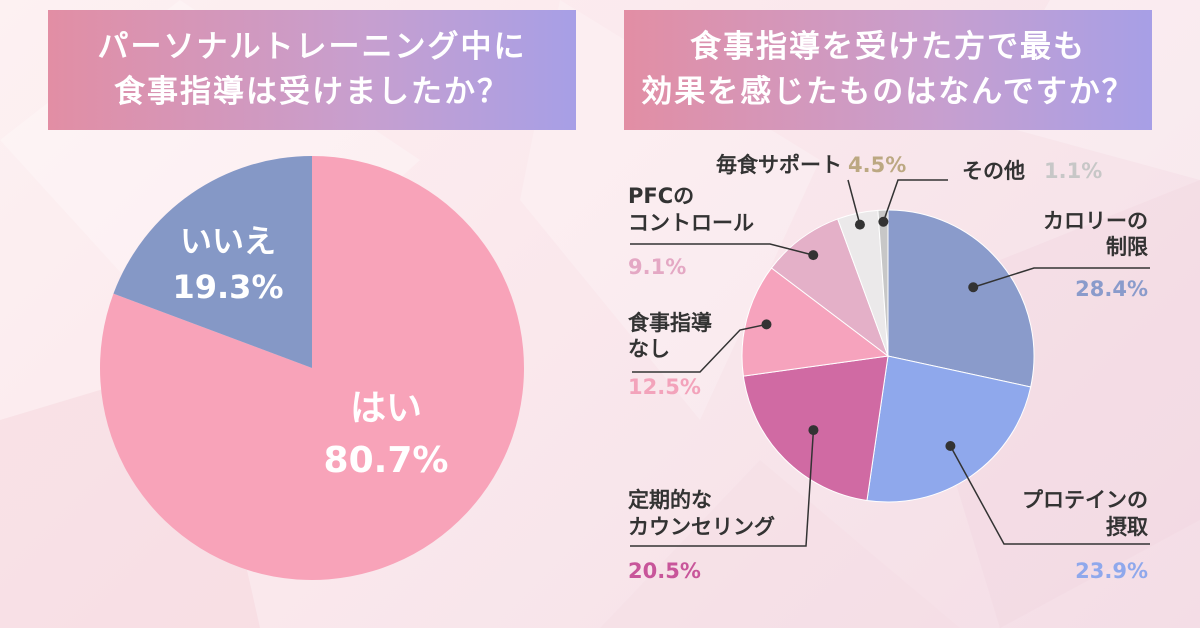 Image resolution: width=1200 pixels, height=628 pixels. I want to click on right-label-0-line-0: カロリーの, so click(1095, 221).